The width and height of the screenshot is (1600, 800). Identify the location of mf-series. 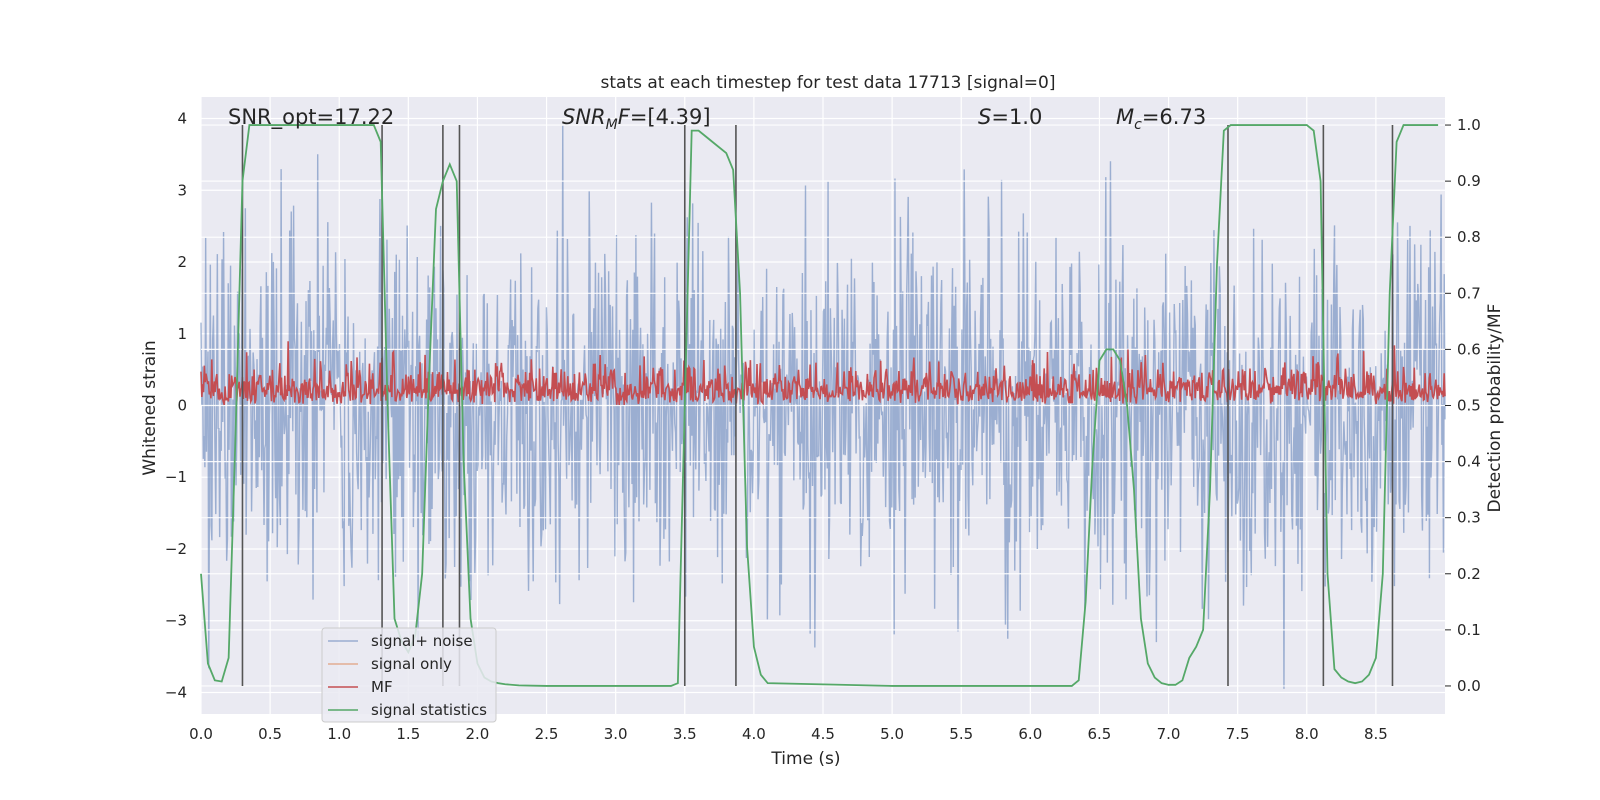
(823, 373).